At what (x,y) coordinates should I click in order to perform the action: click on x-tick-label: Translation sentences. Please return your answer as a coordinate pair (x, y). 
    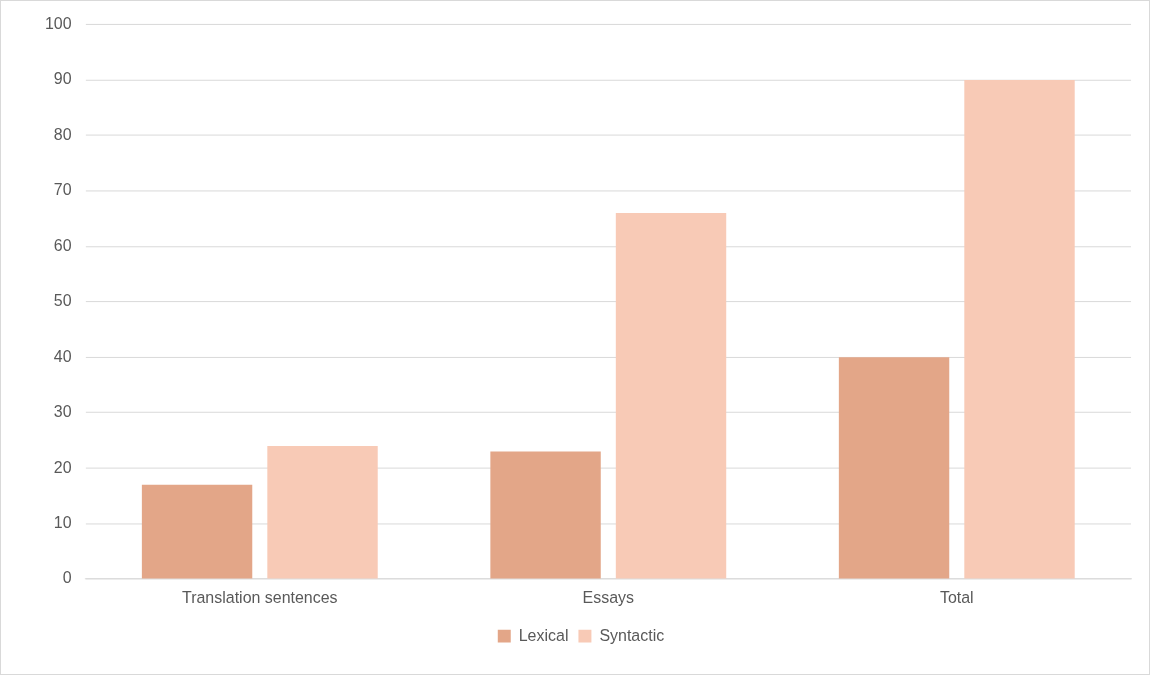
    Looking at the image, I should click on (260, 598).